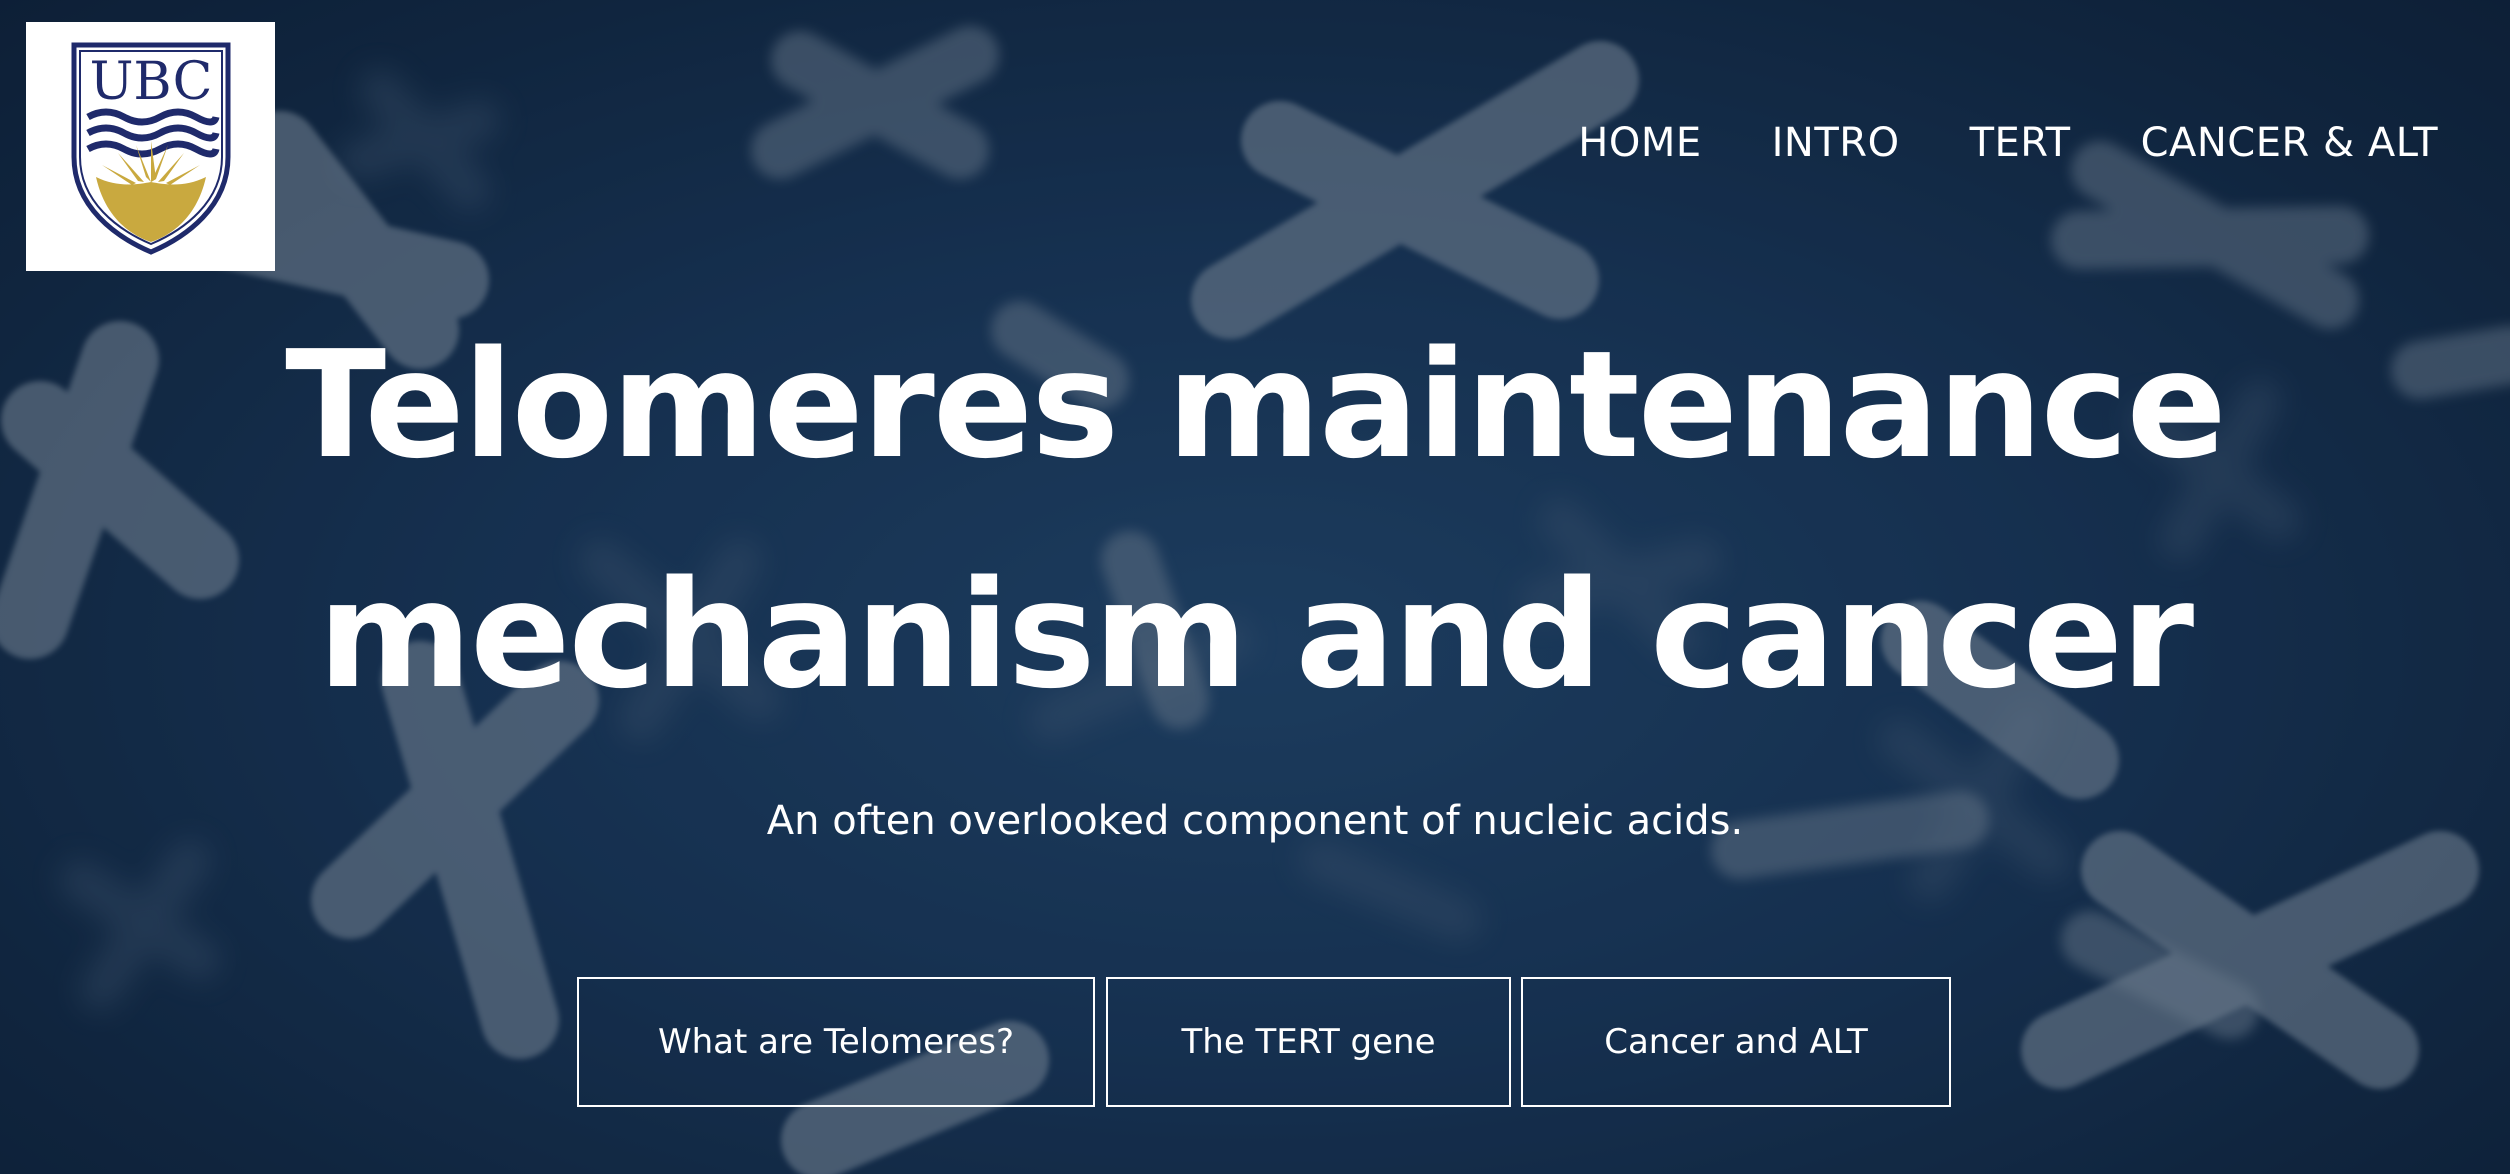 This screenshot has width=2510, height=1174. Describe the element at coordinates (1640, 143) in the screenshot. I see `nav-home-link: HOME` at that location.